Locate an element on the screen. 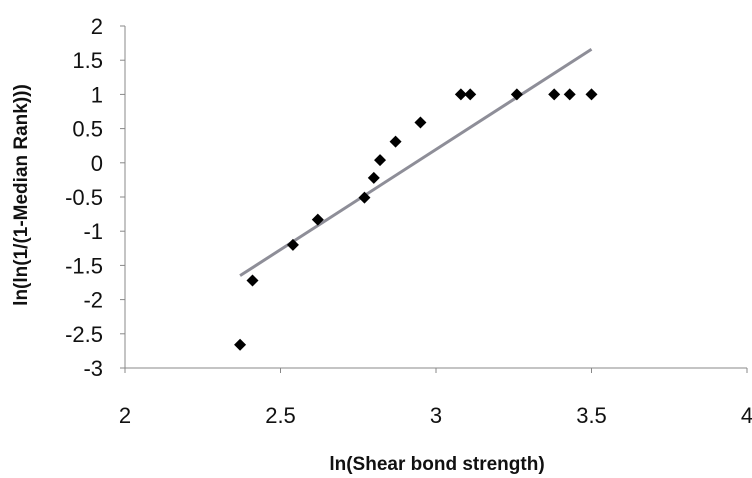 The width and height of the screenshot is (752, 478). y-tick-label: -0.5 is located at coordinates (84, 197).